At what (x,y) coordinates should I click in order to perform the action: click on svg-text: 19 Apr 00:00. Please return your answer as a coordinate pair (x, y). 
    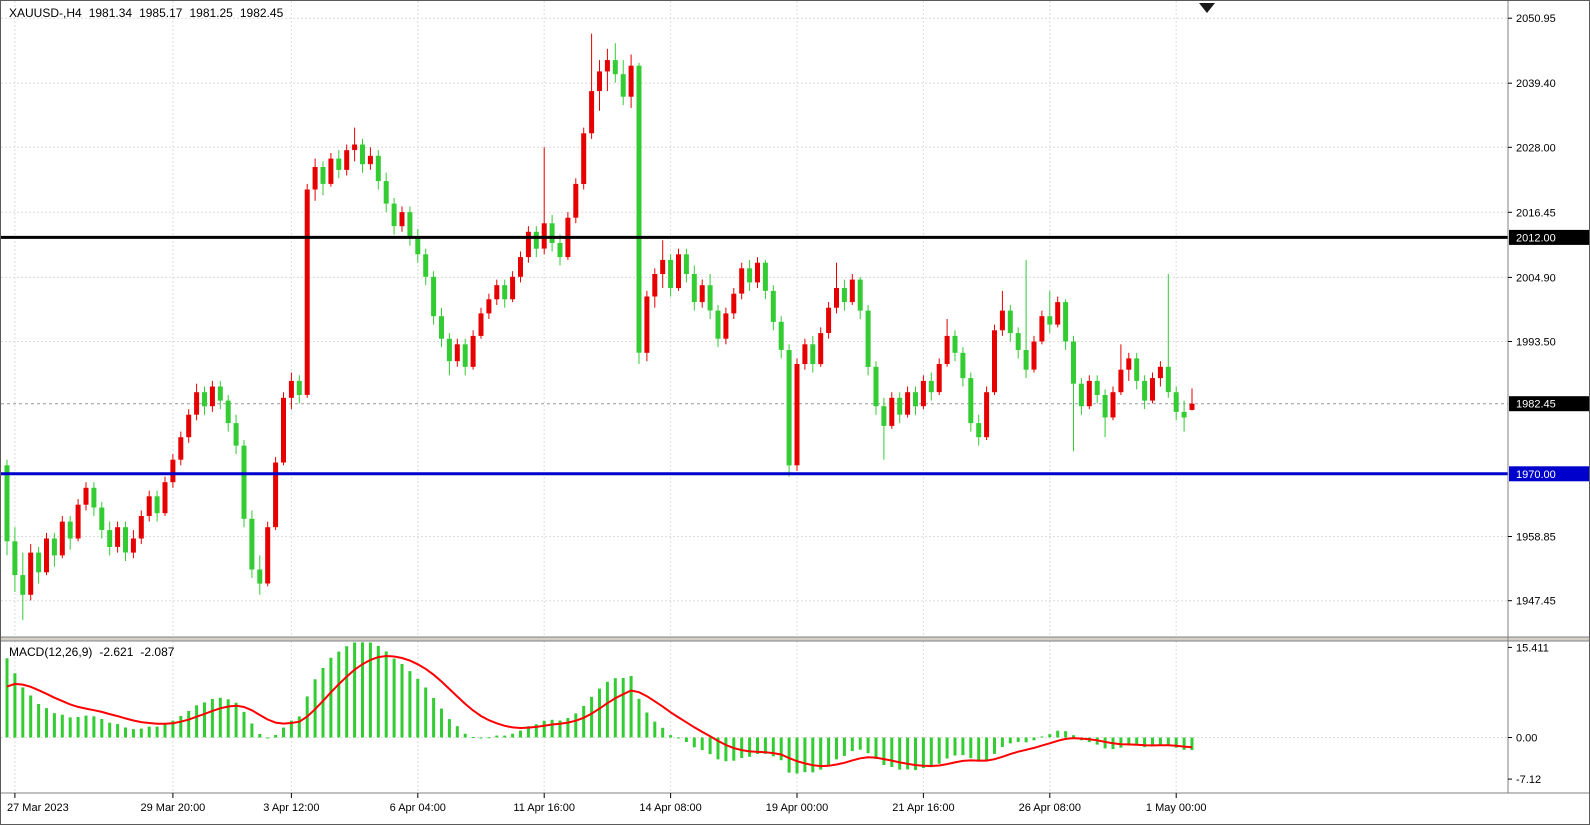
    Looking at the image, I should click on (797, 808).